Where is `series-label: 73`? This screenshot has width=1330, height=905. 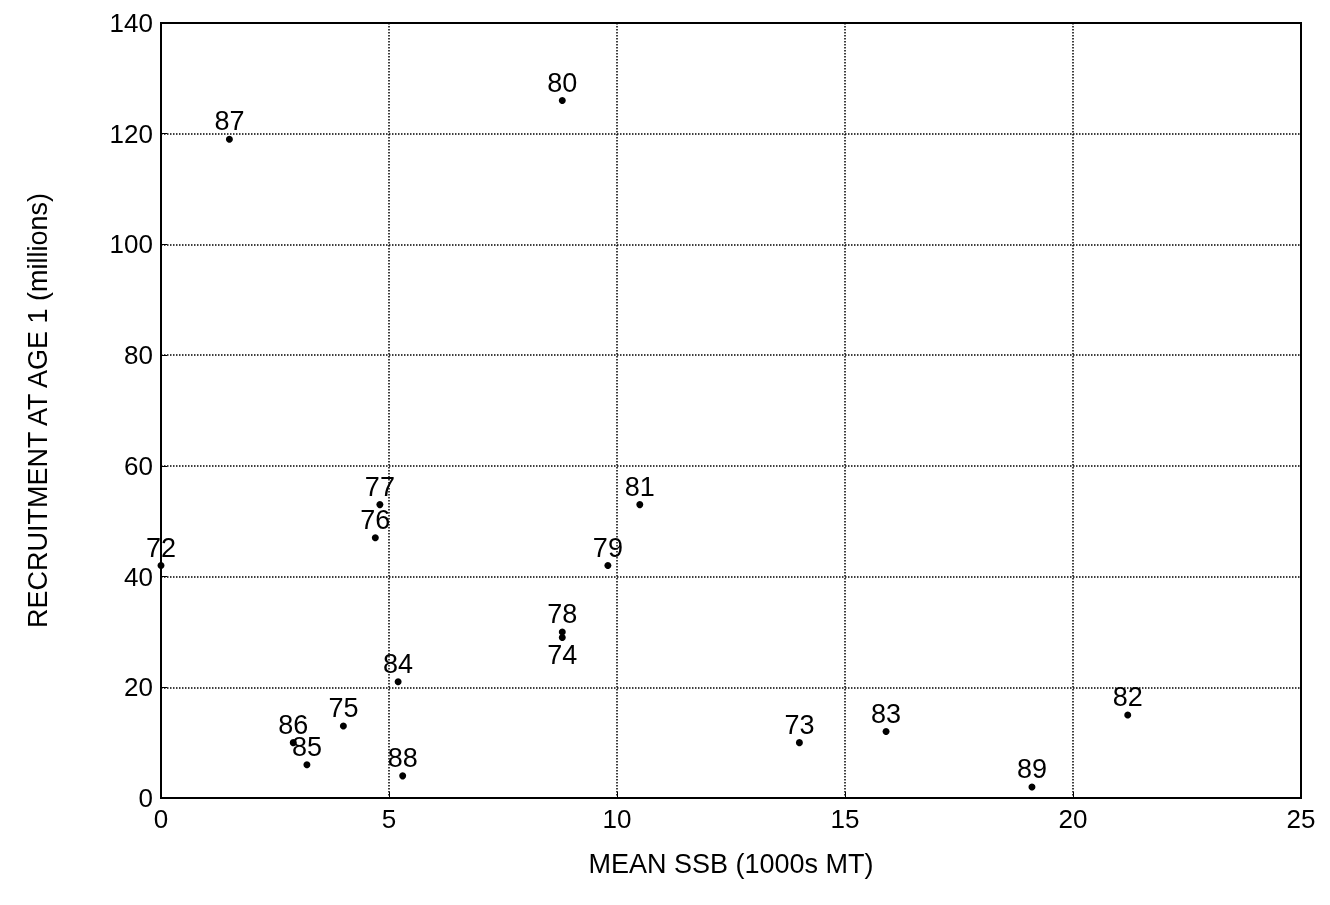 series-label: 73 is located at coordinates (799, 724).